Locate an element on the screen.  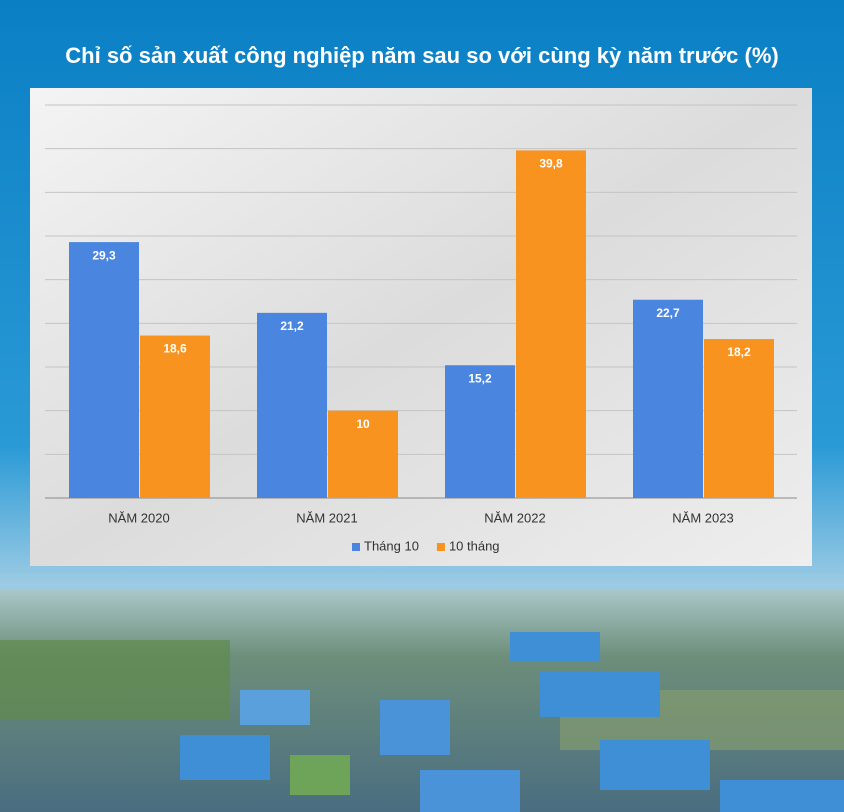
x-tick-label: NĂM 2021 is located at coordinates (326, 517).